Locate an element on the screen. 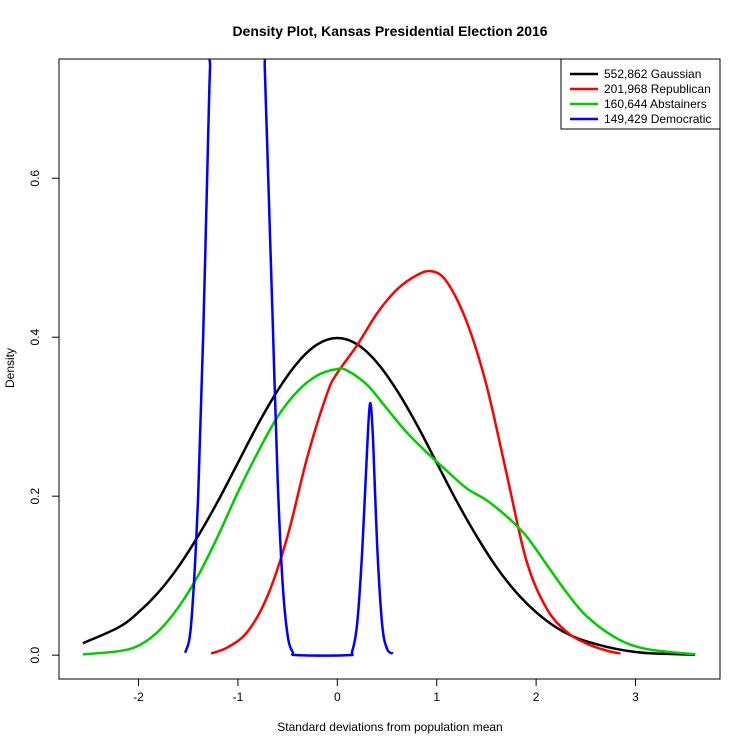 The width and height of the screenshot is (750, 750). x-tick-label: -1 is located at coordinates (238, 697).